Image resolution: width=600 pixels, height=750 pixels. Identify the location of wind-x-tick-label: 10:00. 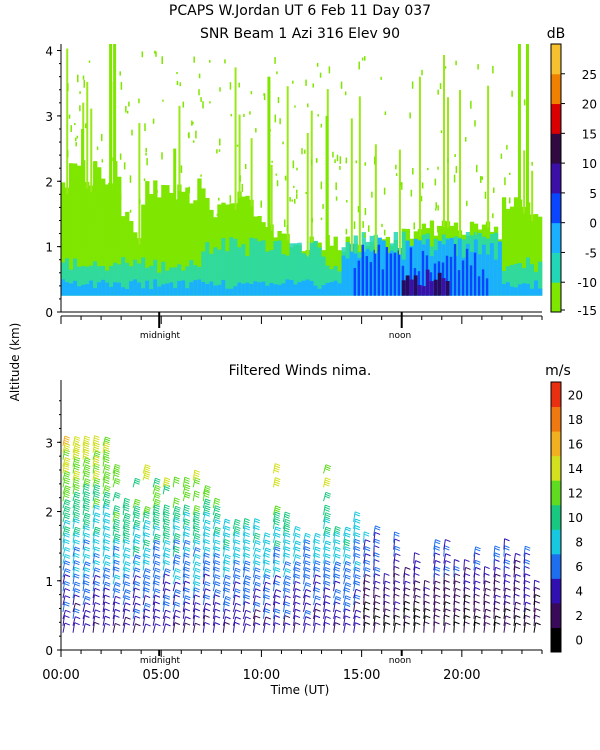
(261, 675).